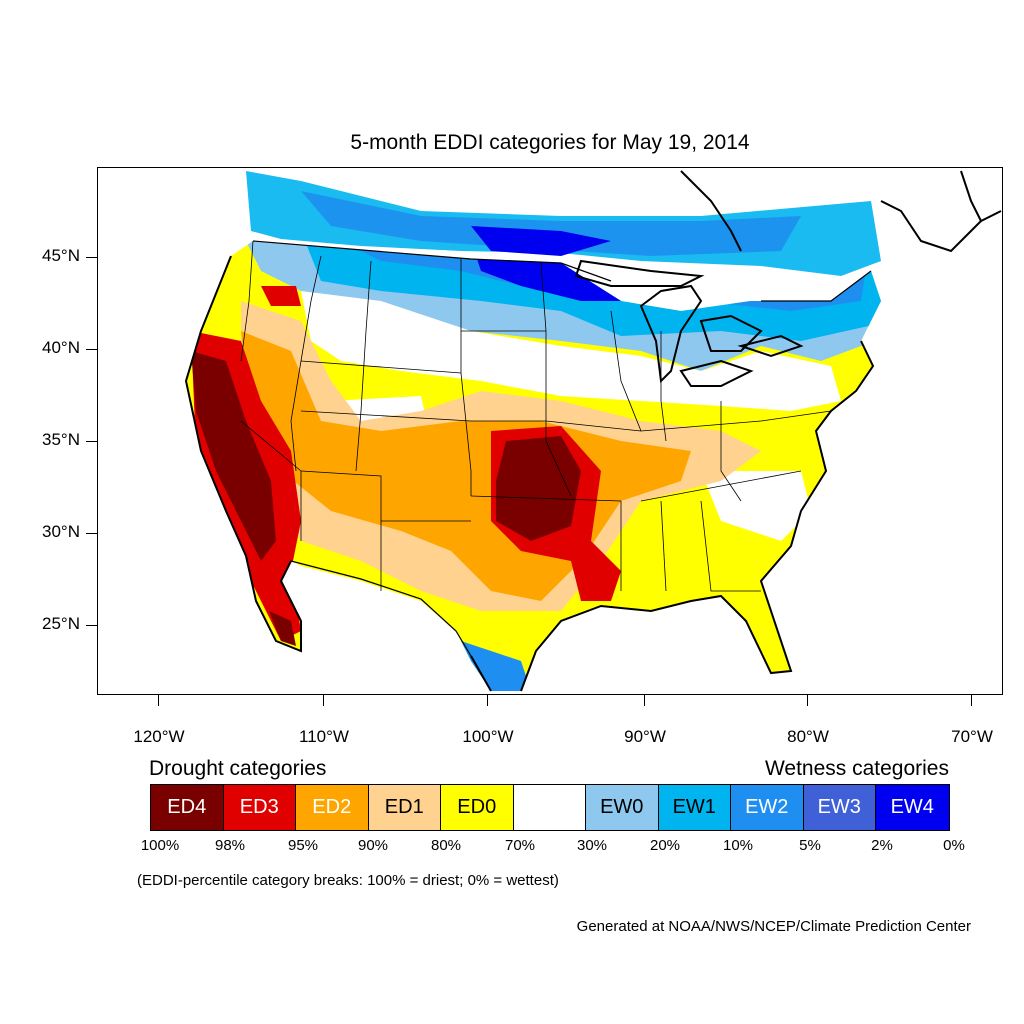 The image size is (1024, 1024). What do you see at coordinates (912, 807) in the screenshot?
I see `legend-cell-ew4: EW4` at bounding box center [912, 807].